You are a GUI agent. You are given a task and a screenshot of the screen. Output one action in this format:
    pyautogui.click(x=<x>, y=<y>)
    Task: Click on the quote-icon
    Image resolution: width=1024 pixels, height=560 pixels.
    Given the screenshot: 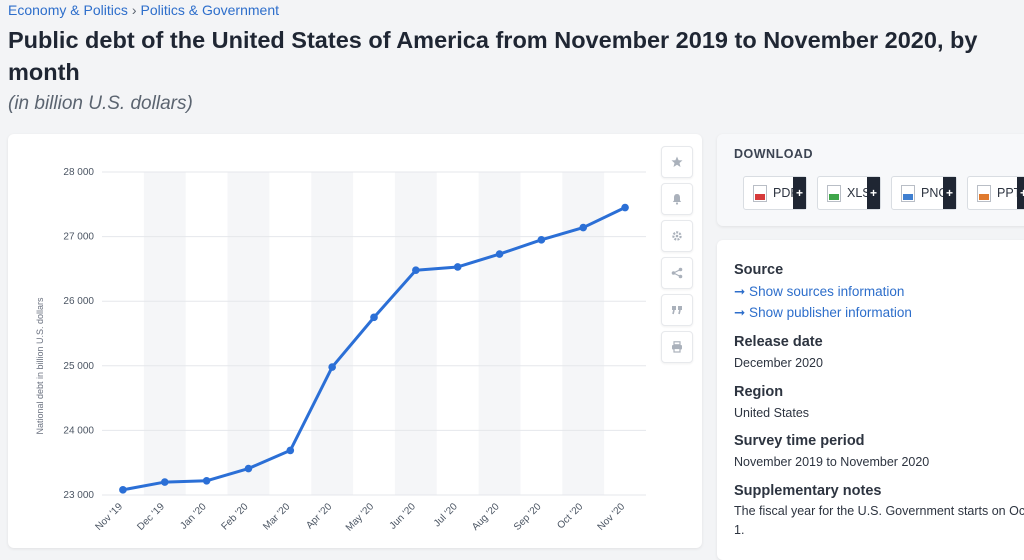 What is the action you would take?
    pyautogui.click(x=677, y=310)
    